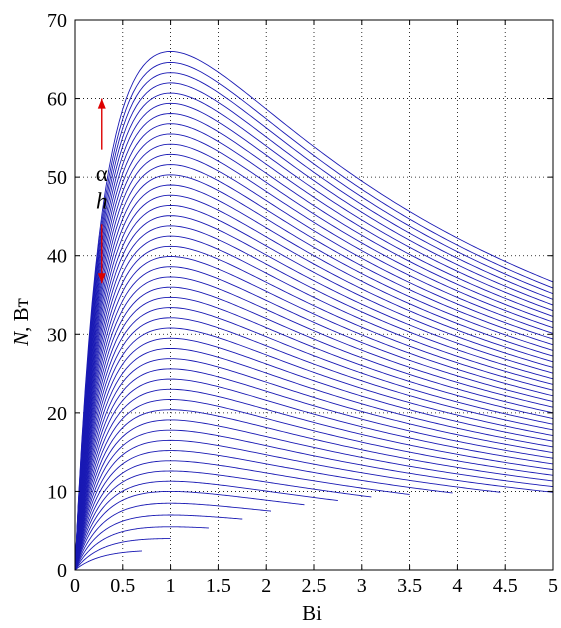 The height and width of the screenshot is (628, 561). I want to click on y-tick-label: 20, so click(57, 414).